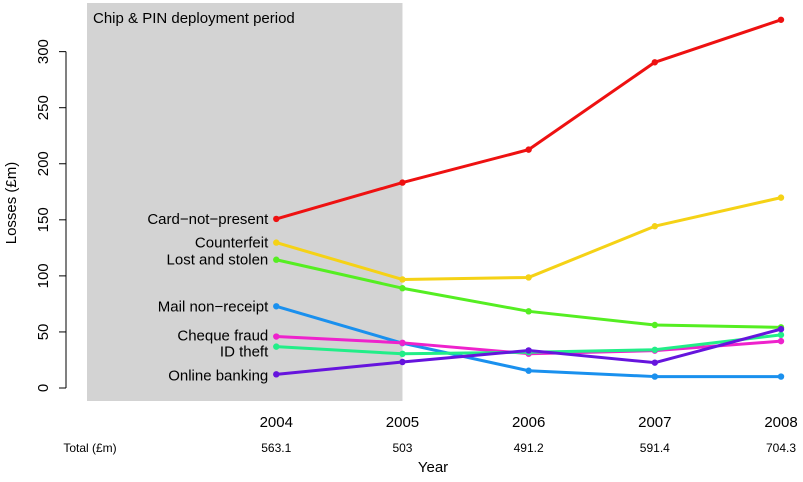  Describe the element at coordinates (528, 277) in the screenshot. I see `data-point-counterfeit-2006` at that location.